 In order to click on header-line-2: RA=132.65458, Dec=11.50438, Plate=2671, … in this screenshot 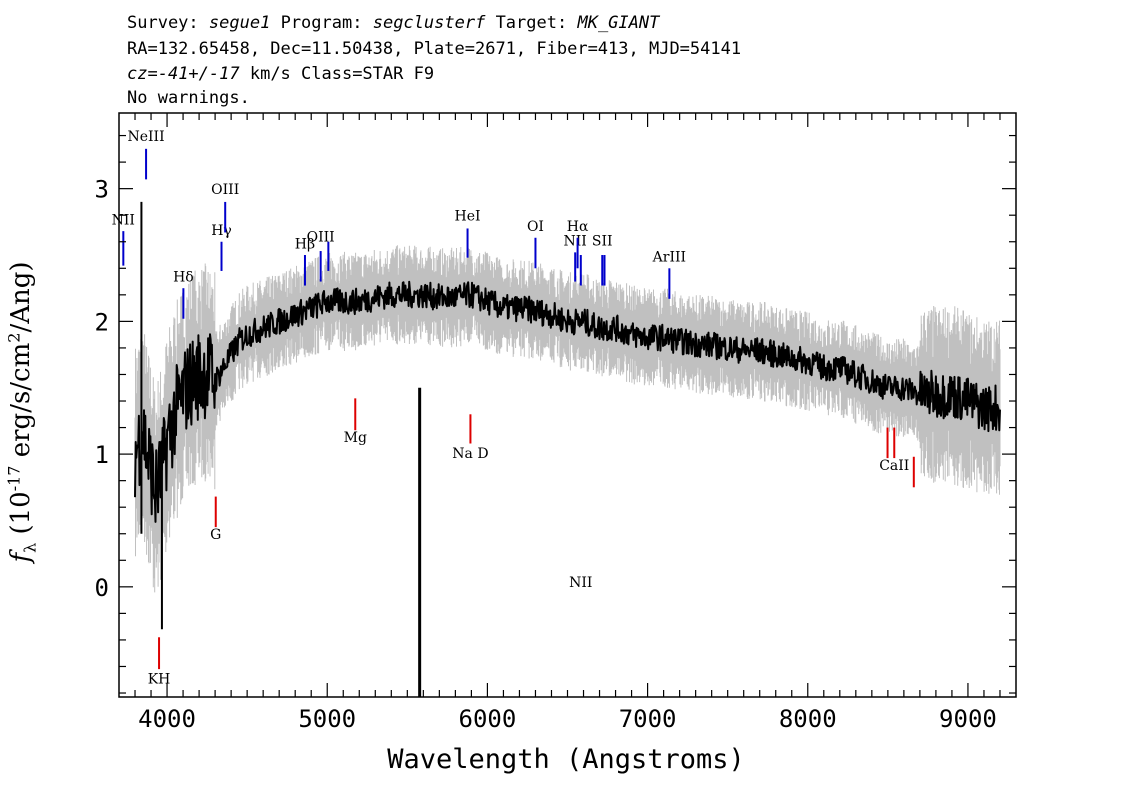, I will do `click(434, 49)`.